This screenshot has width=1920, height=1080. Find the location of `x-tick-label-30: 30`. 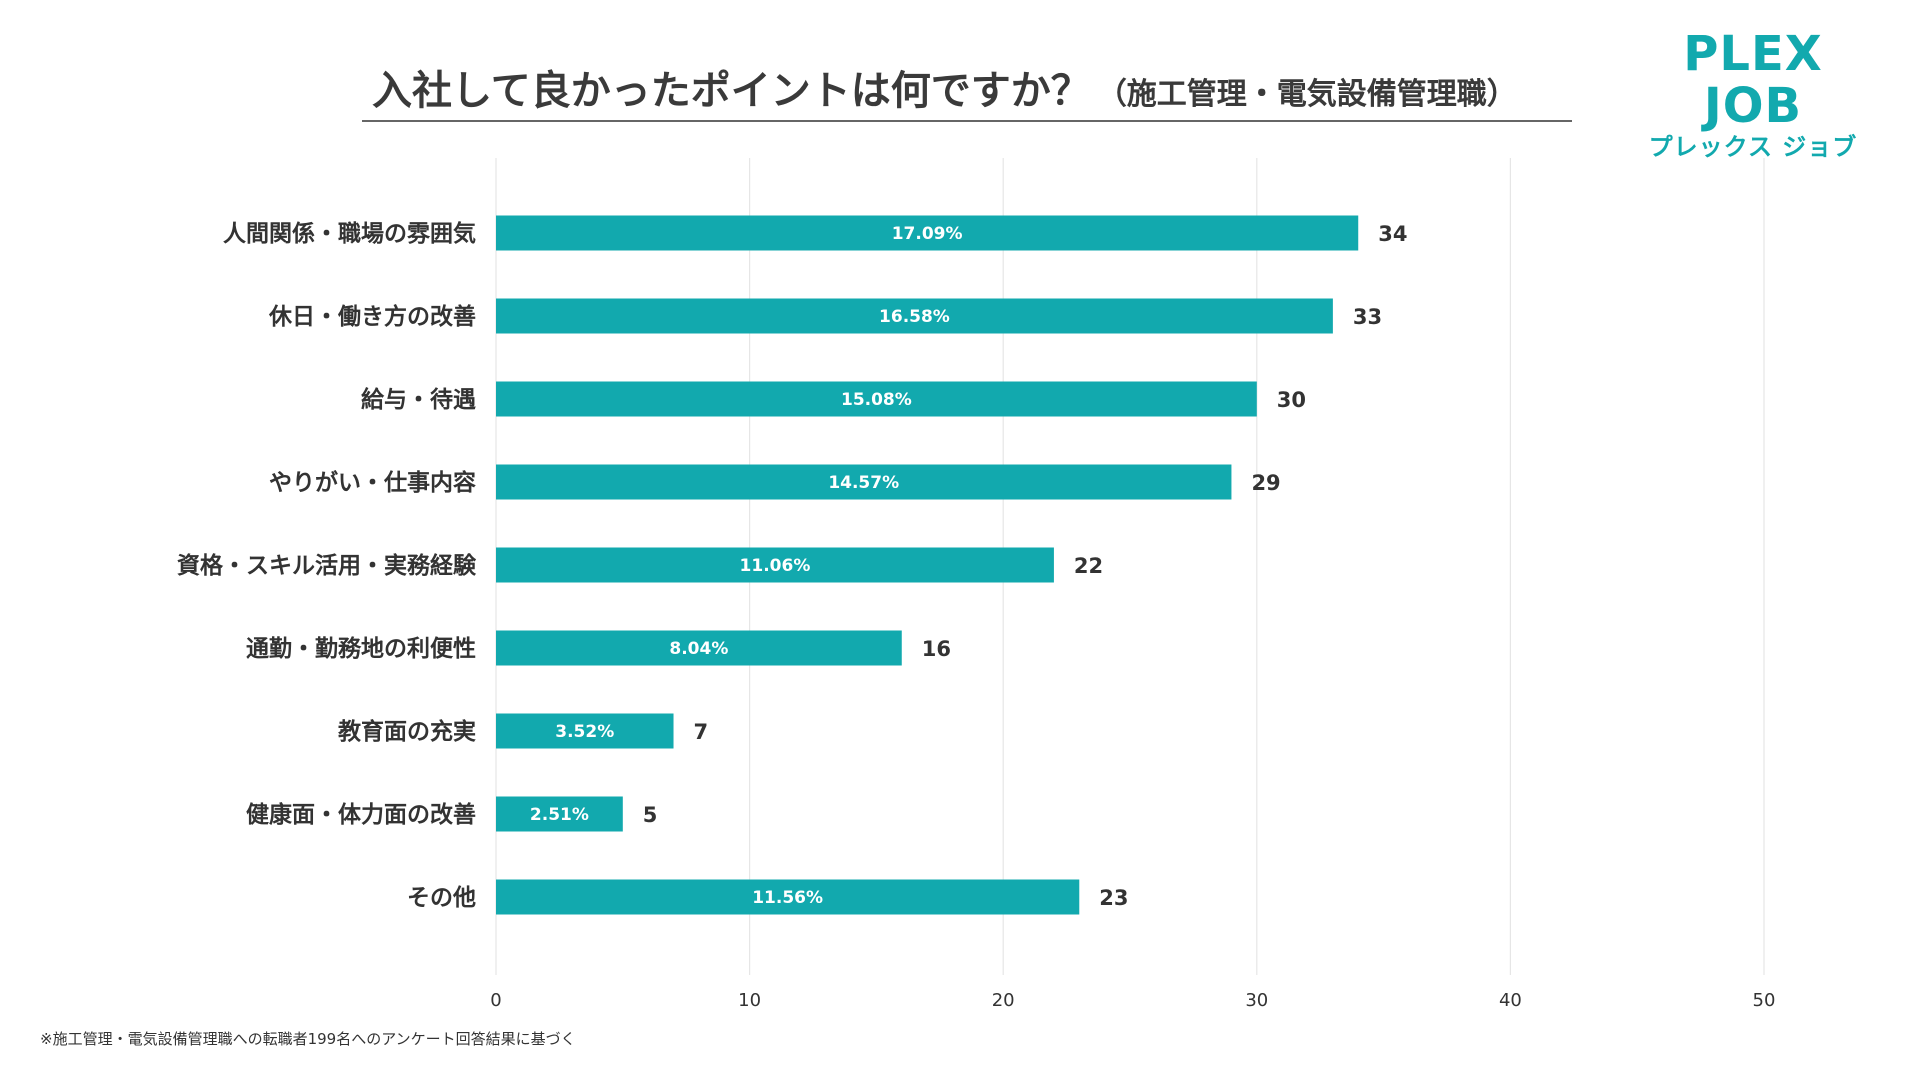

x-tick-label-30: 30 is located at coordinates (1256, 1000).